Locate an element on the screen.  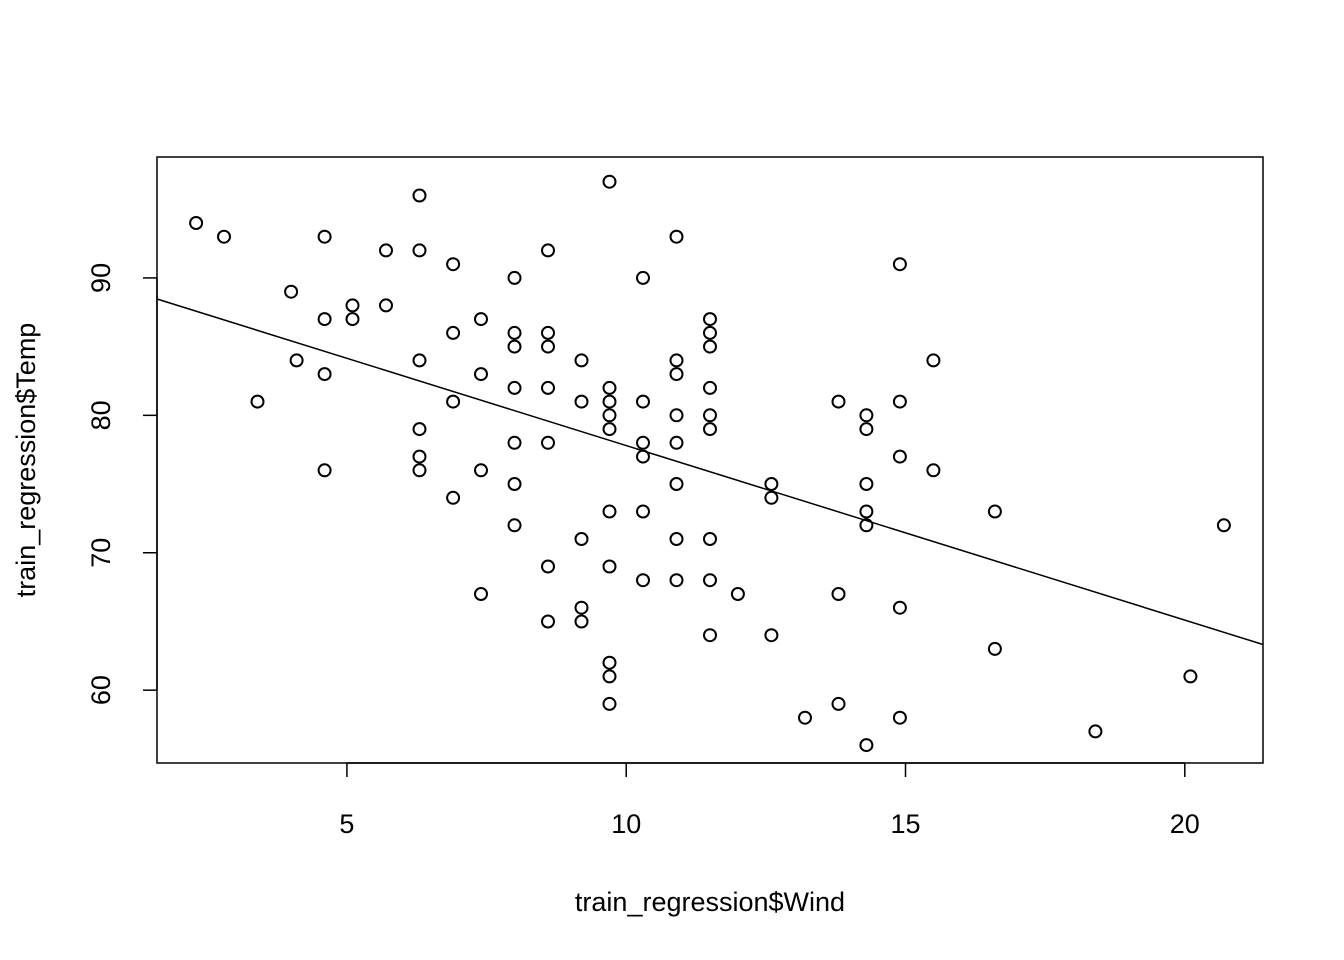
y-tick-label: 60 is located at coordinates (101, 690).